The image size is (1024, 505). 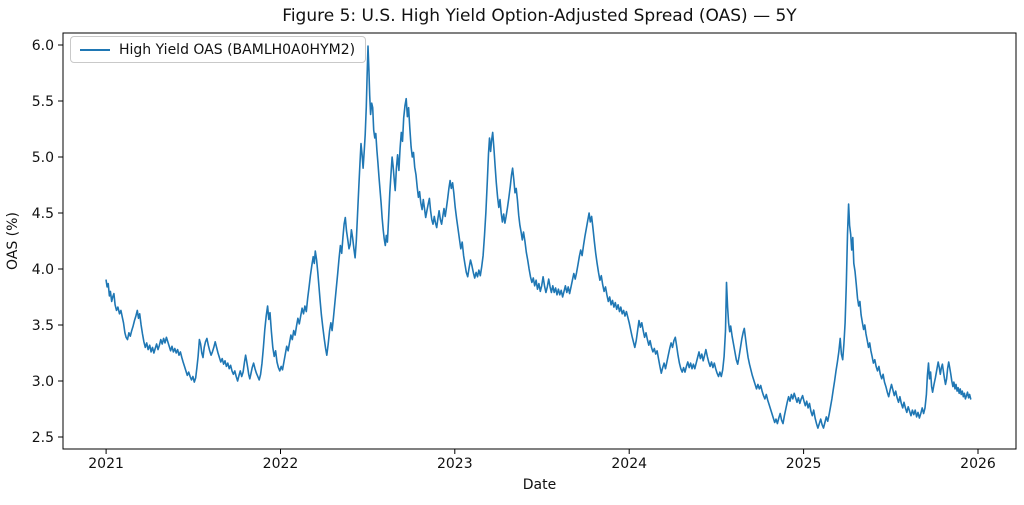 I want to click on x-tick-label: 2025, so click(x=804, y=464).